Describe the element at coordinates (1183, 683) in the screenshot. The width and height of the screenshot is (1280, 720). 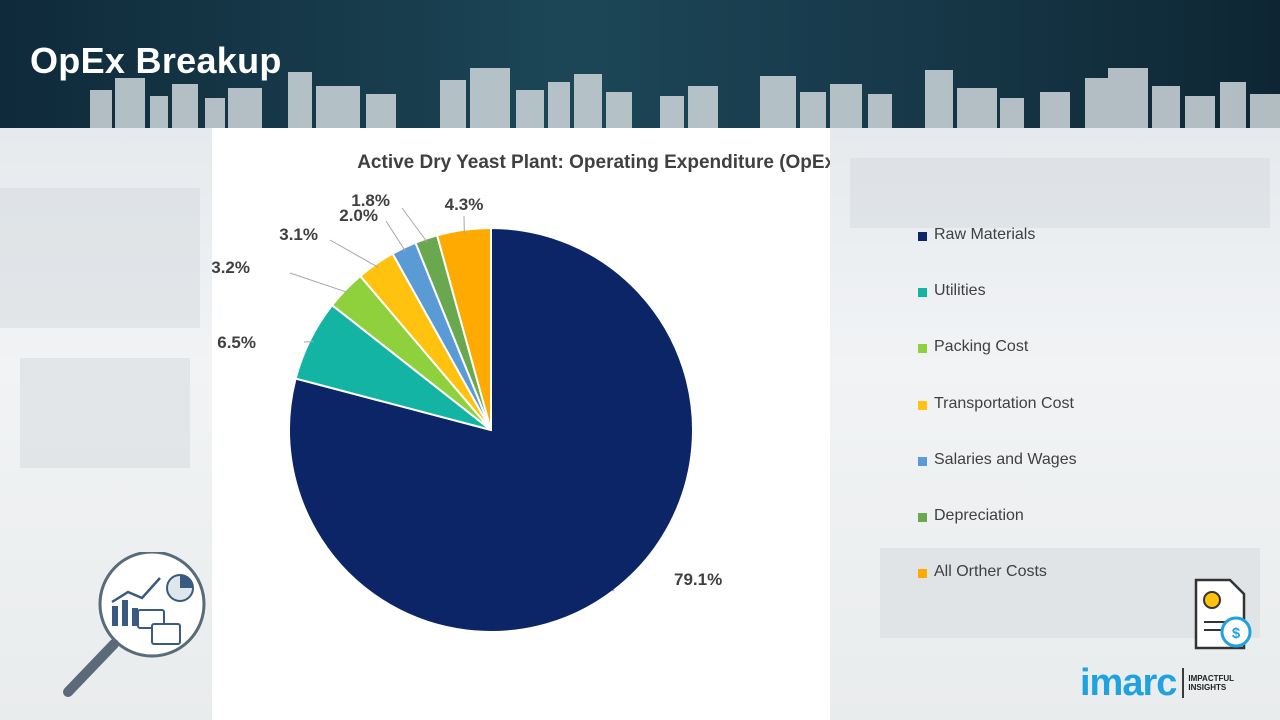
I see `logo-divider` at that location.